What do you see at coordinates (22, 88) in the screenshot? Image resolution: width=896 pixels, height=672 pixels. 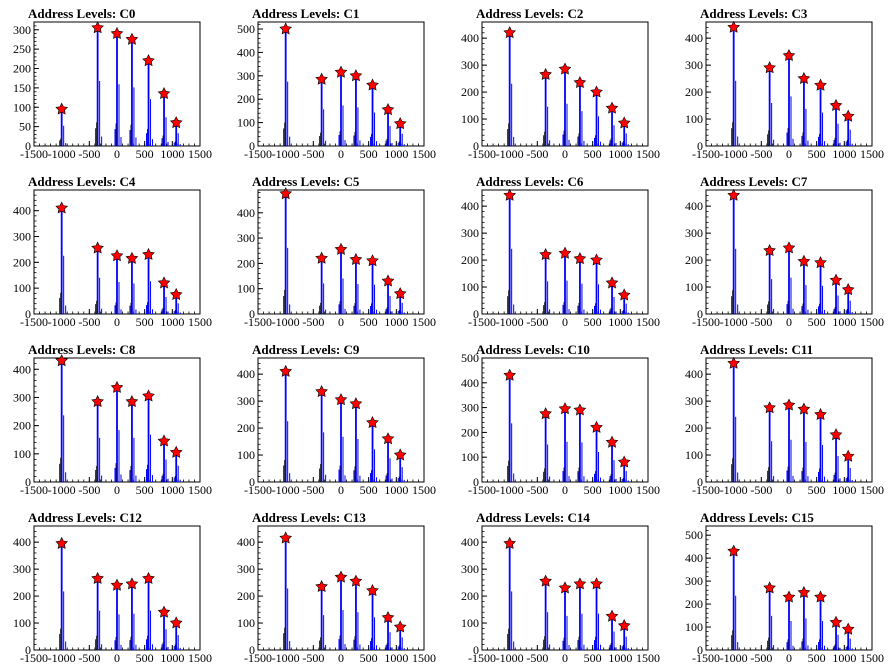 I see `y-tick-label: 150` at bounding box center [22, 88].